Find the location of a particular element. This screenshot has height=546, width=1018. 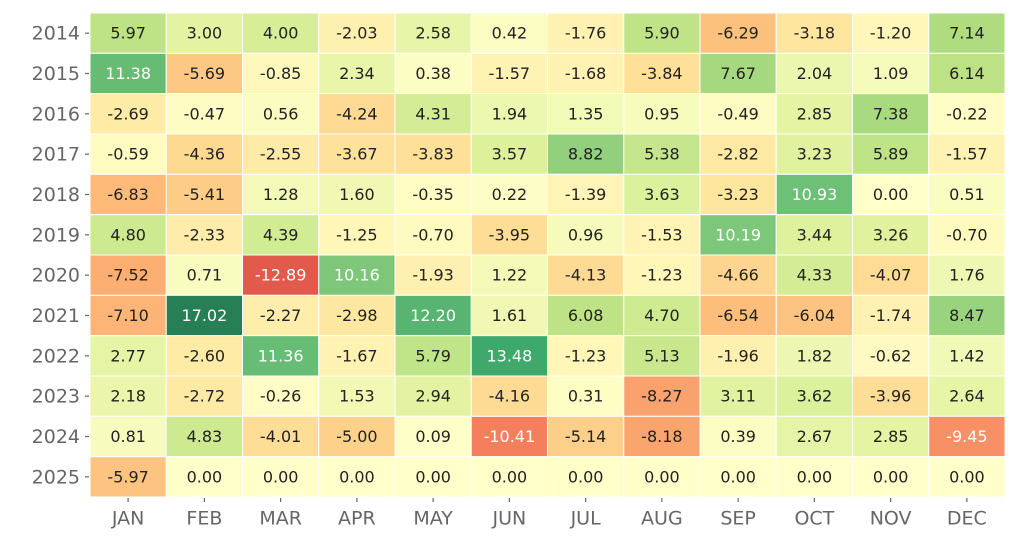

x-tick-label: OCT is located at coordinates (814, 519).